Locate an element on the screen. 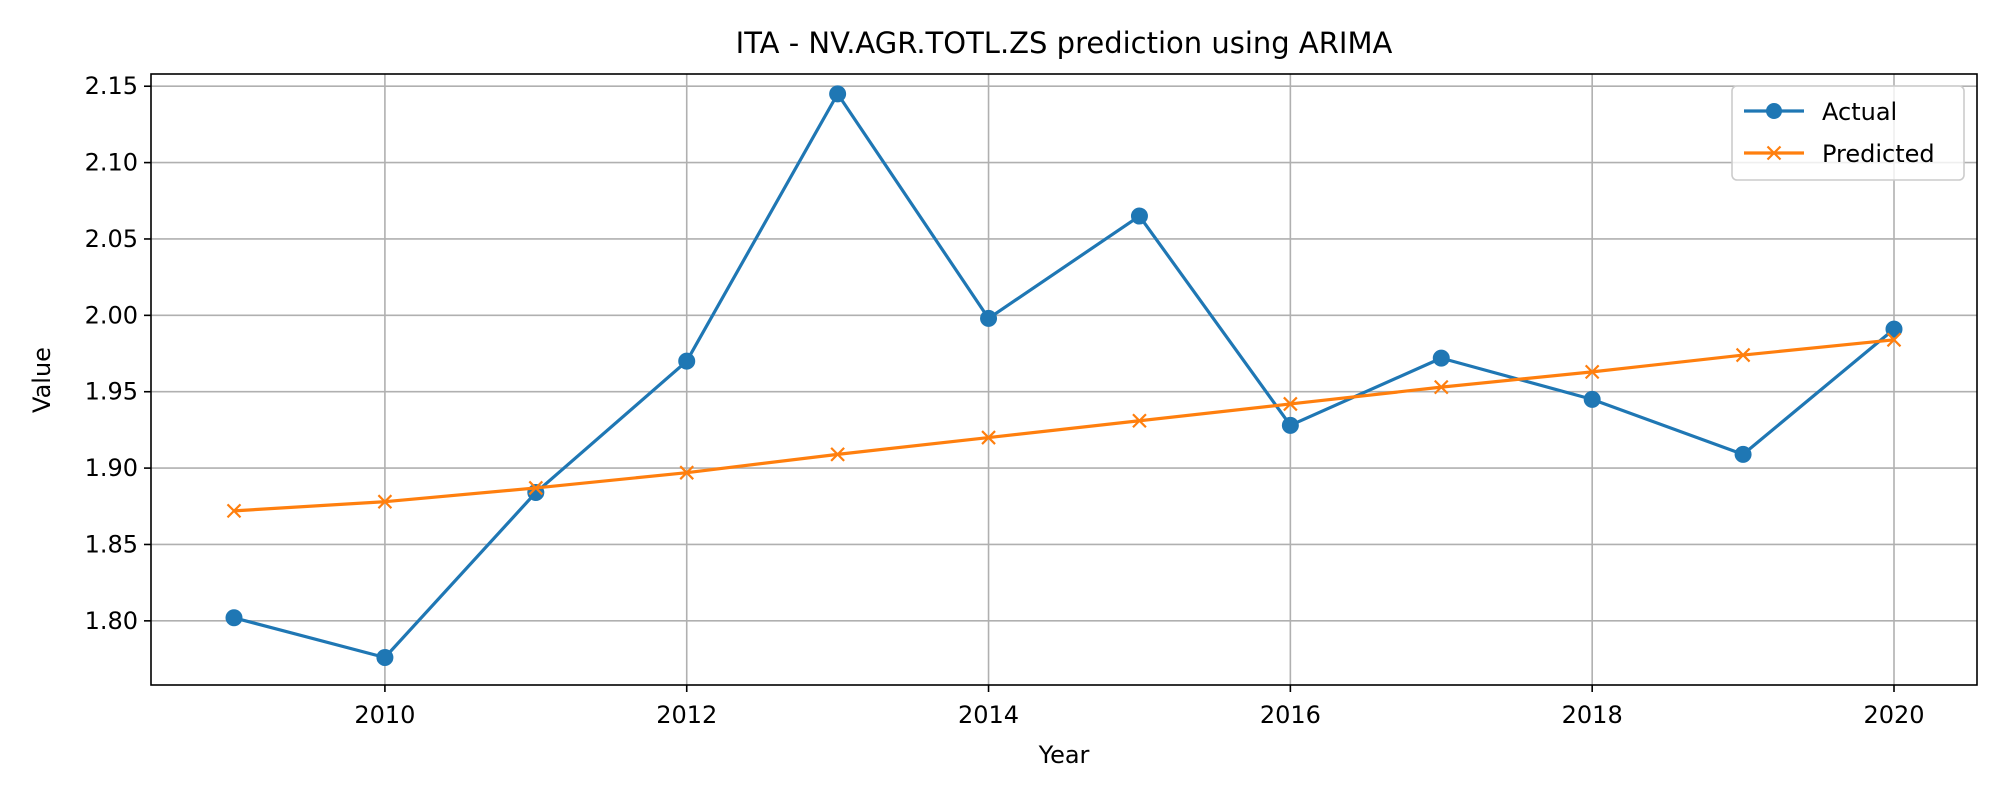  predicted-legend-label: Predicted is located at coordinates (1878, 154).